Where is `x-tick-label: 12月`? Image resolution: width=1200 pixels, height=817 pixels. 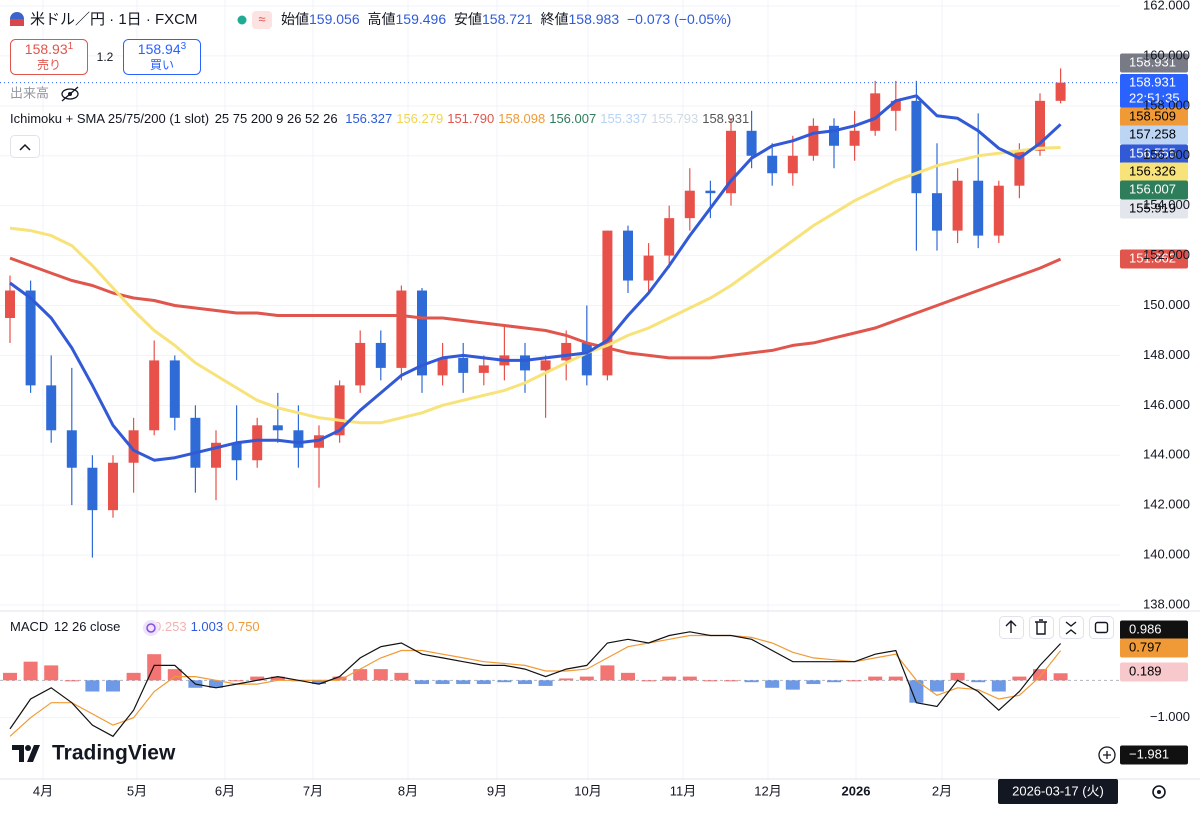 x-tick-label: 12月 is located at coordinates (767, 790).